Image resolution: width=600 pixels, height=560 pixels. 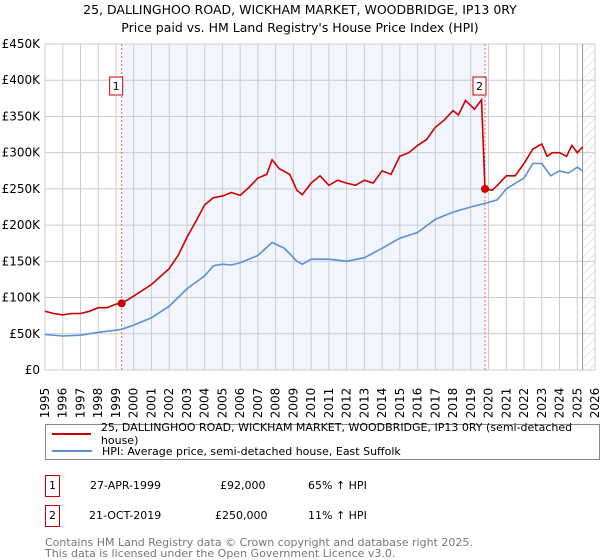 I want to click on sale-badge-label: 1, so click(x=116, y=86).